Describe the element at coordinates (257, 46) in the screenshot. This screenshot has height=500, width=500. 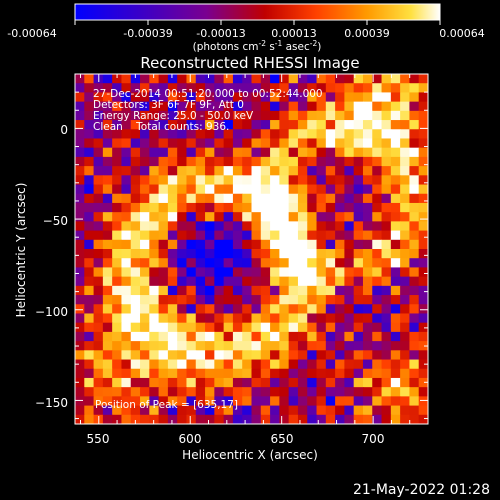
I see `colorbar-unit-label: (photons cm-2 s-1 asec-2)` at that location.